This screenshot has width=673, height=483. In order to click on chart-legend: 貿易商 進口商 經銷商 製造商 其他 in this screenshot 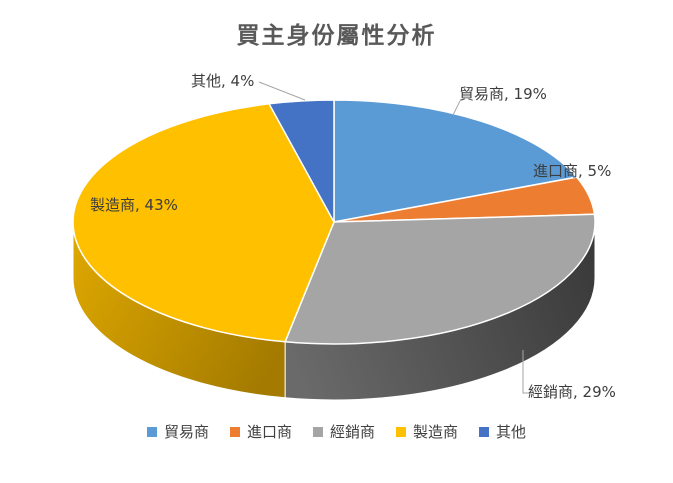, I will do `click(336, 431)`.